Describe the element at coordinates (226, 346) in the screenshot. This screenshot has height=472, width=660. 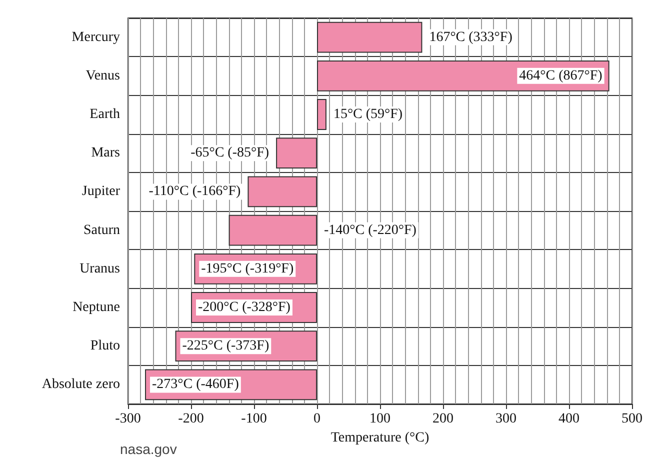
I see `data-label: -225°C (-373F)` at that location.